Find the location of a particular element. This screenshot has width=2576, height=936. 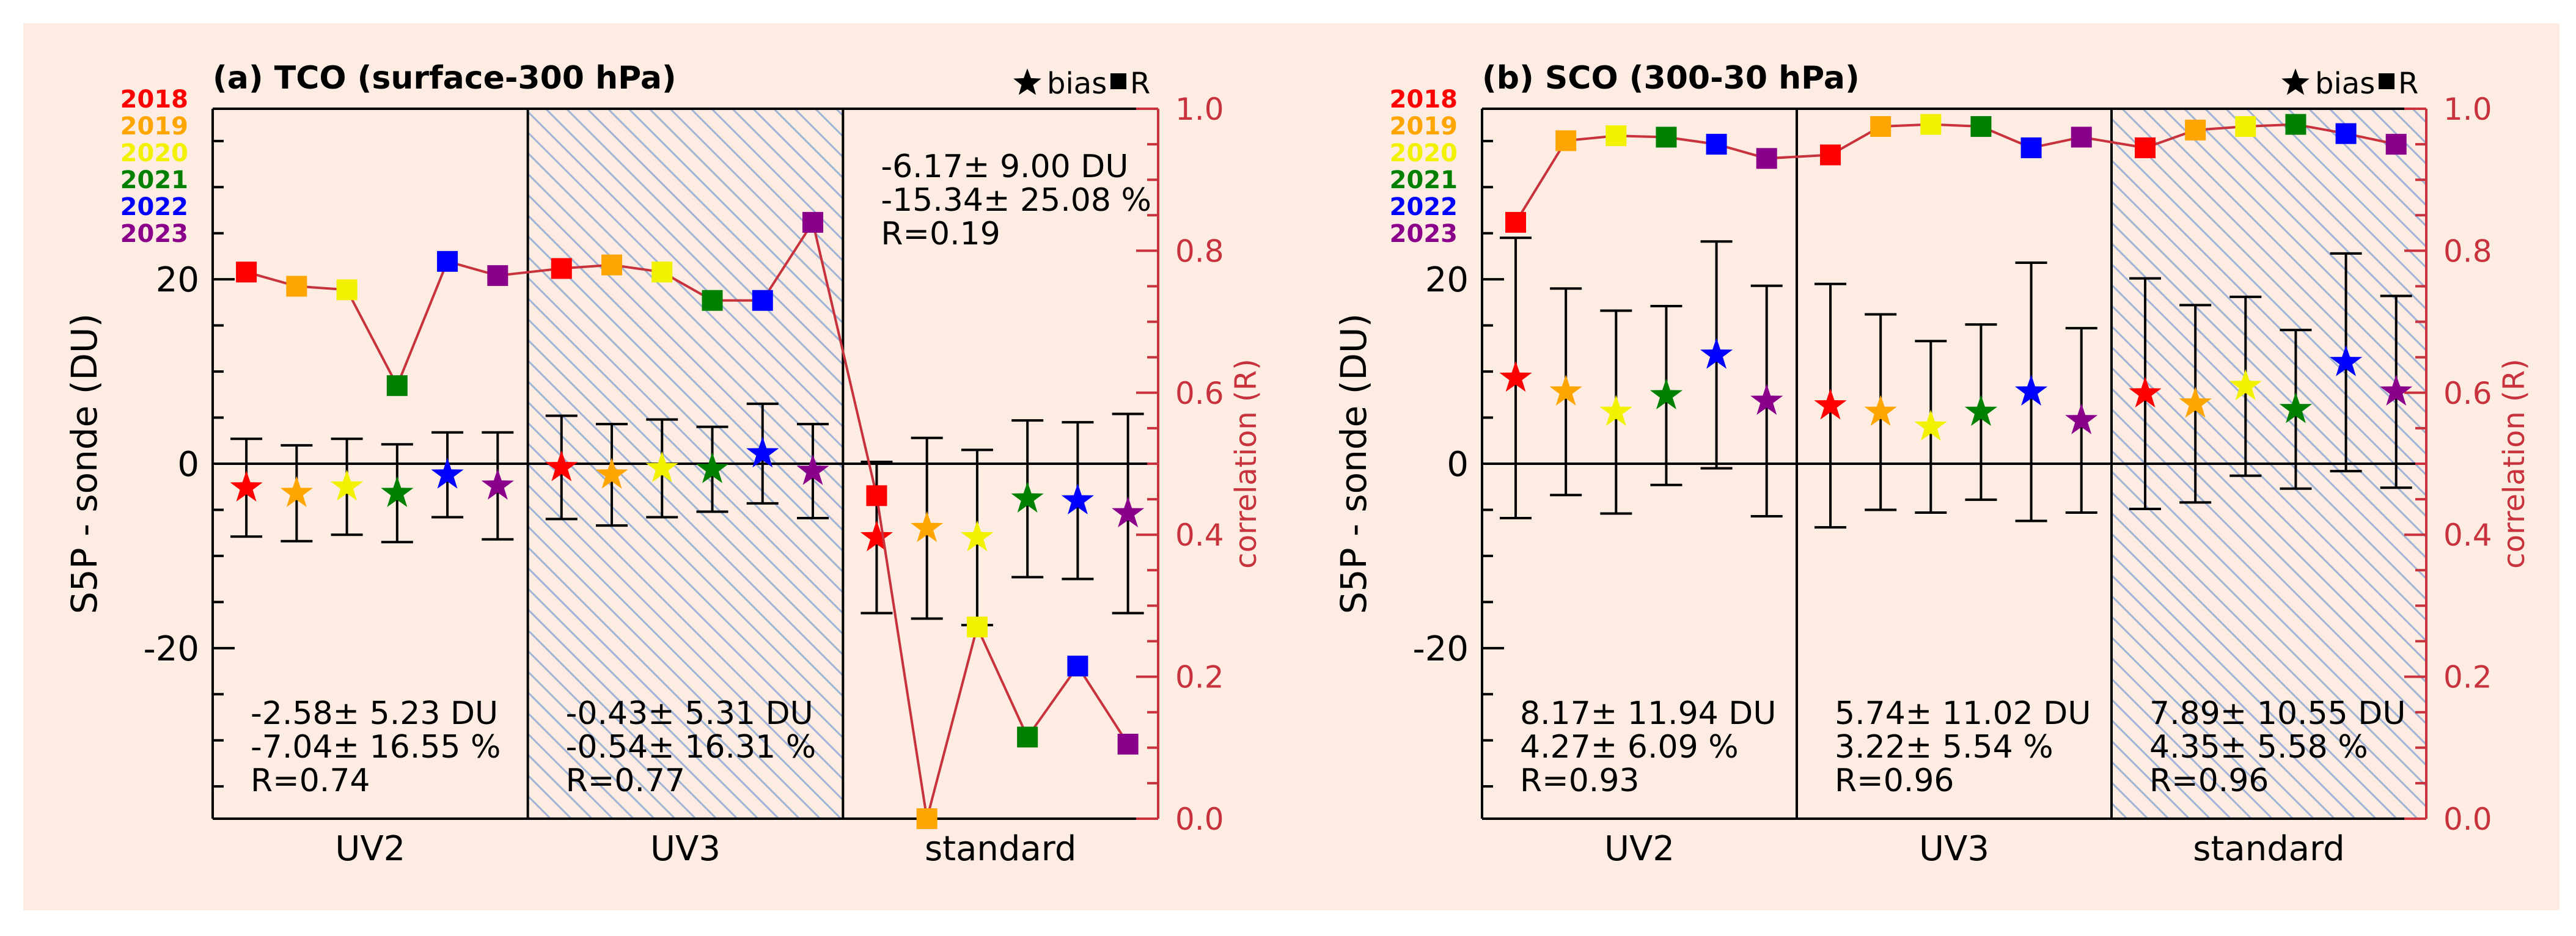

legend-bias-marker is located at coordinates (1027, 81).